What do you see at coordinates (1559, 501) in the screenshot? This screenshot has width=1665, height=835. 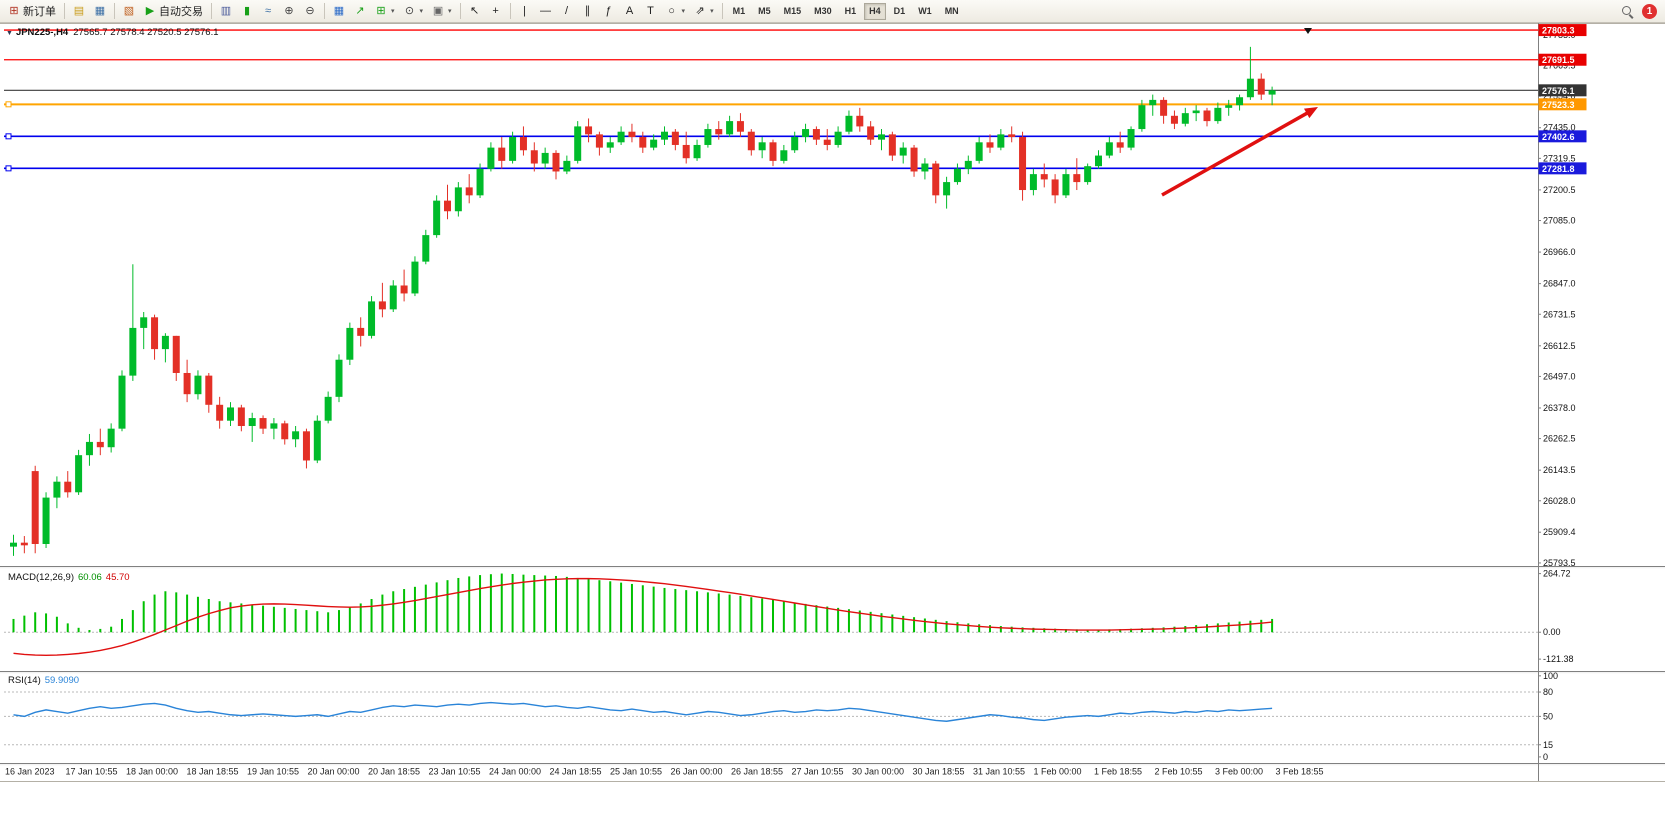 I see `price-tick-label: 26028.0` at bounding box center [1559, 501].